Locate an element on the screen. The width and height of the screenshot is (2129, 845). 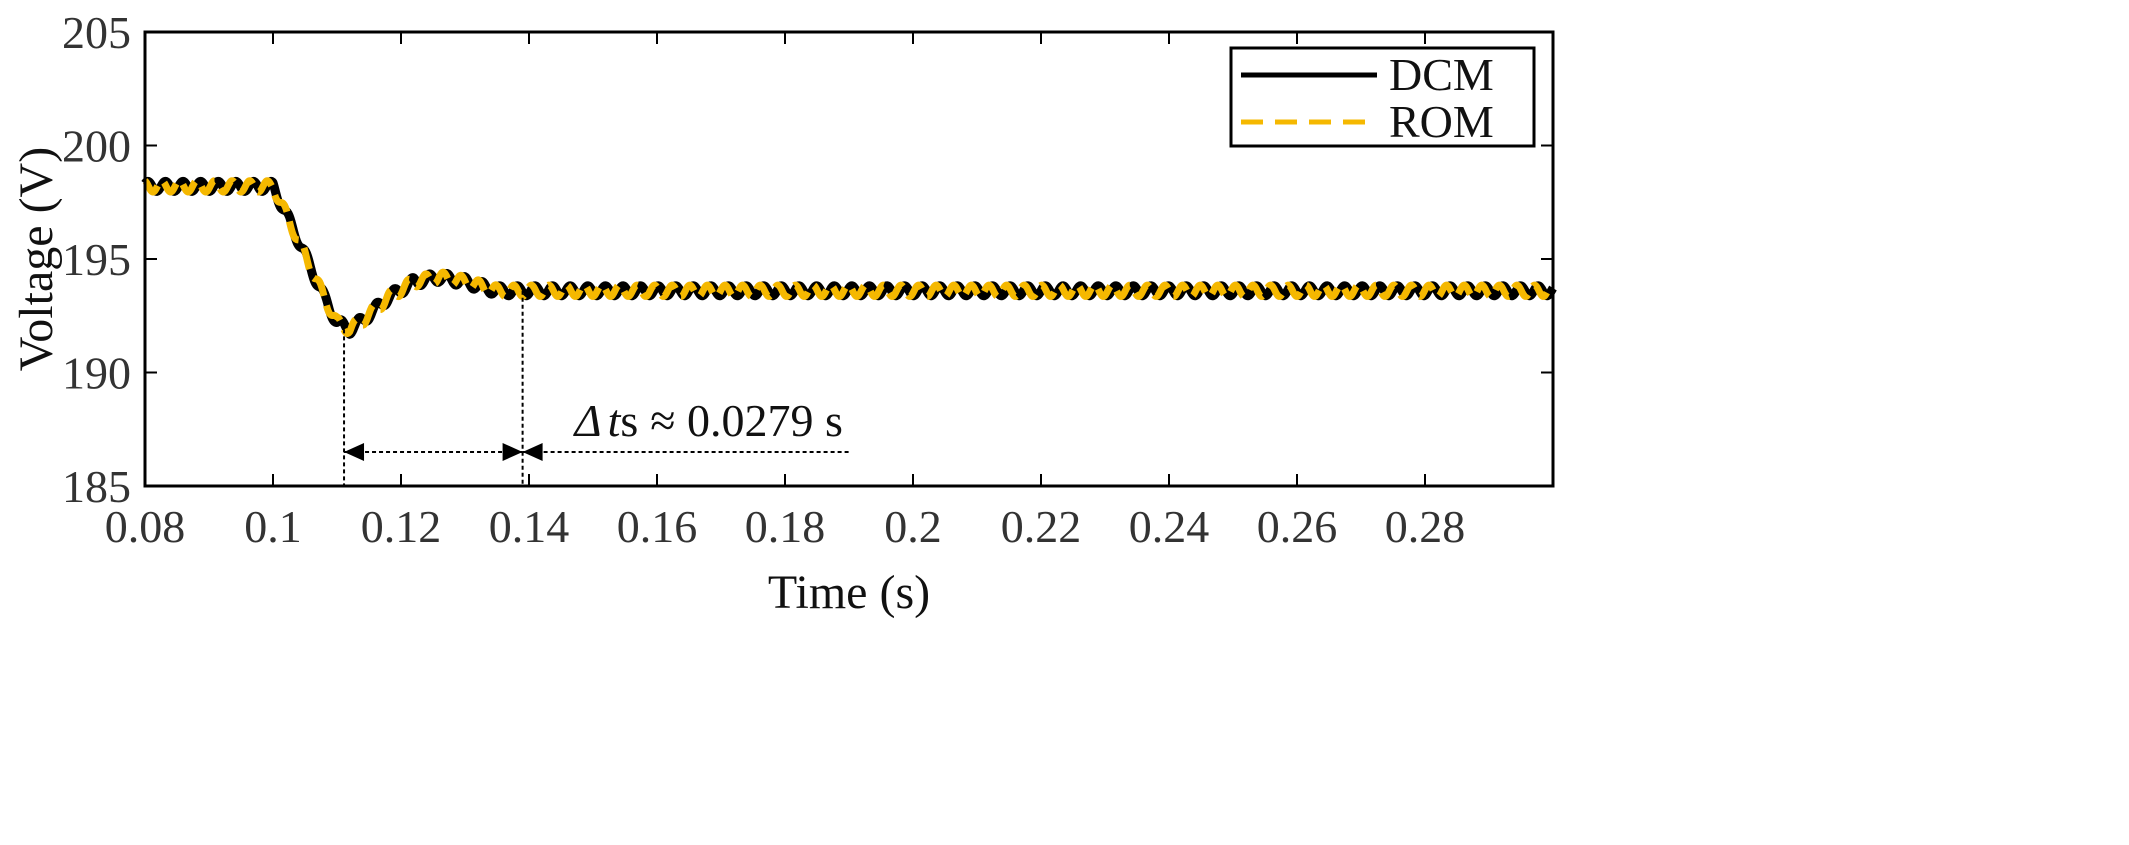
x-tick-label: 0.1 is located at coordinates (273, 526).